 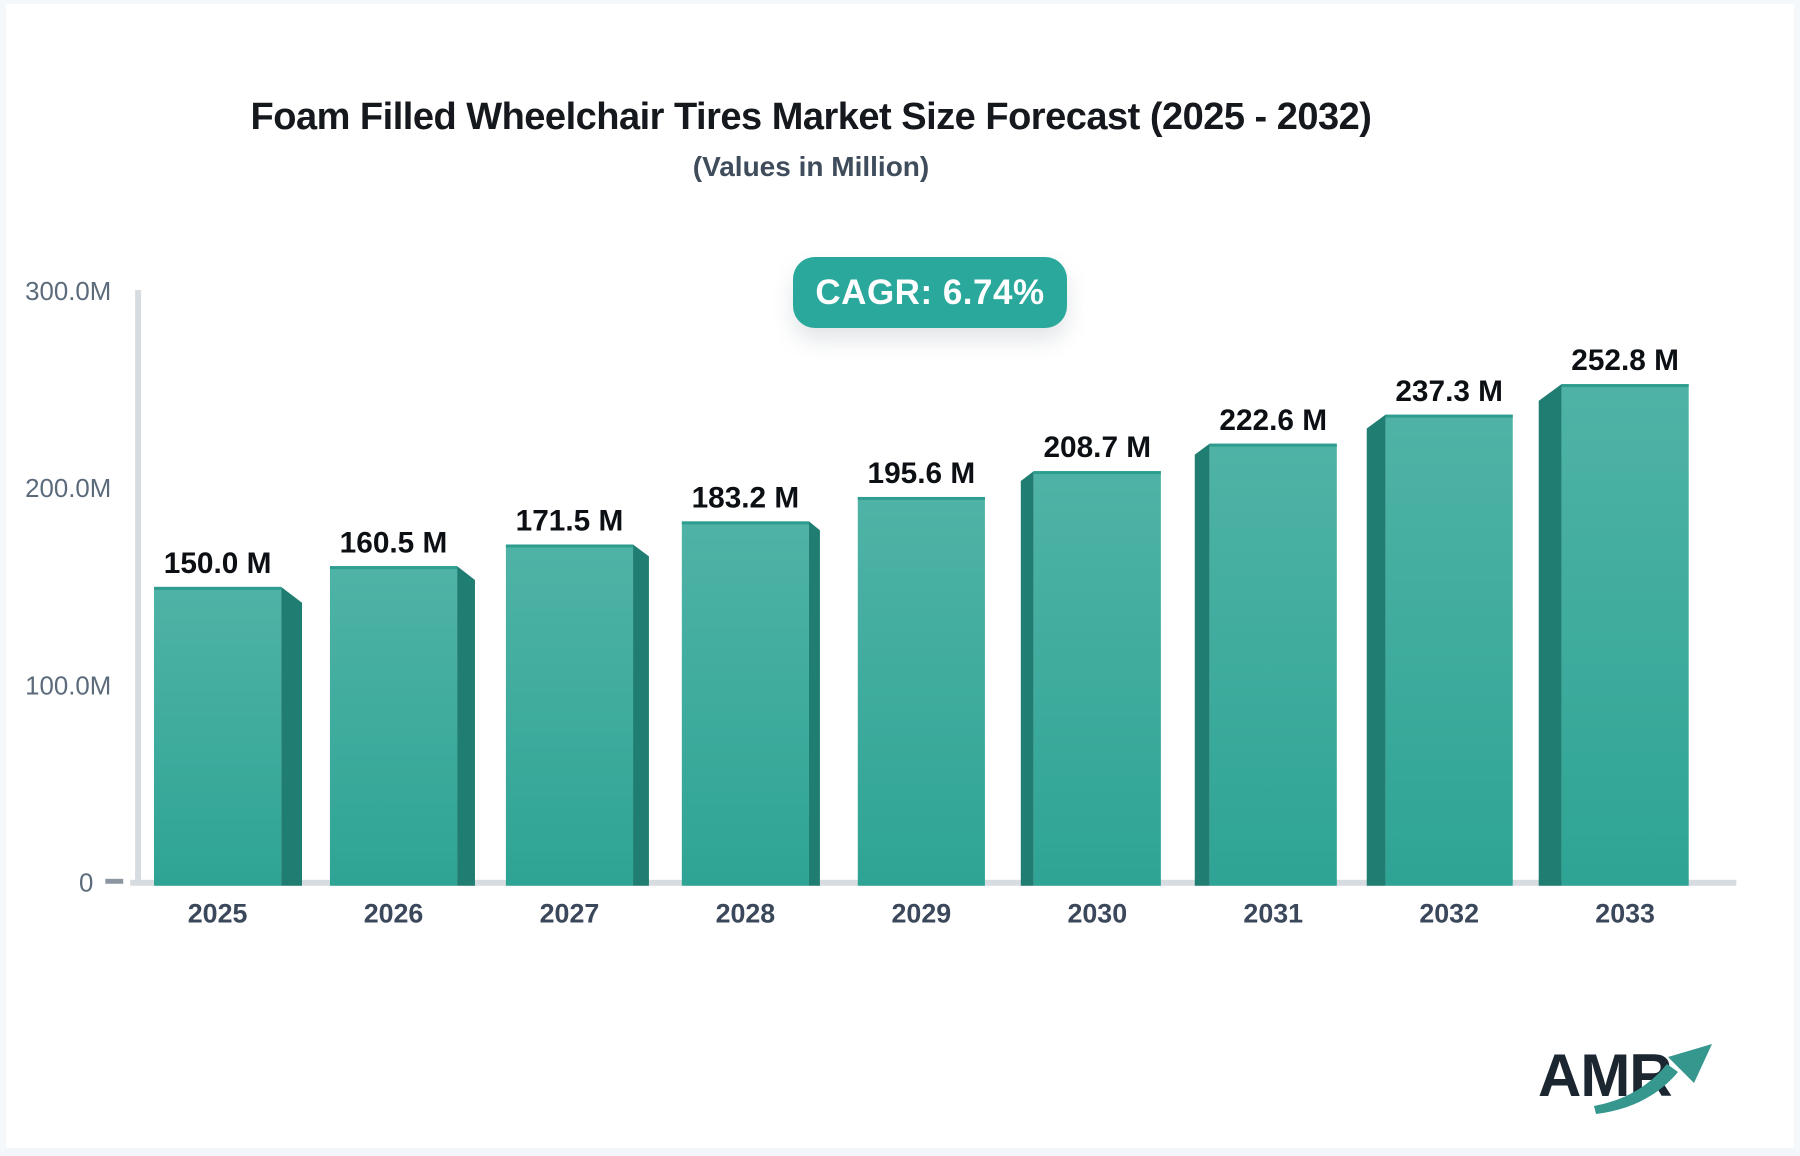 I want to click on x-tick-label: 2031, so click(x=1273, y=913).